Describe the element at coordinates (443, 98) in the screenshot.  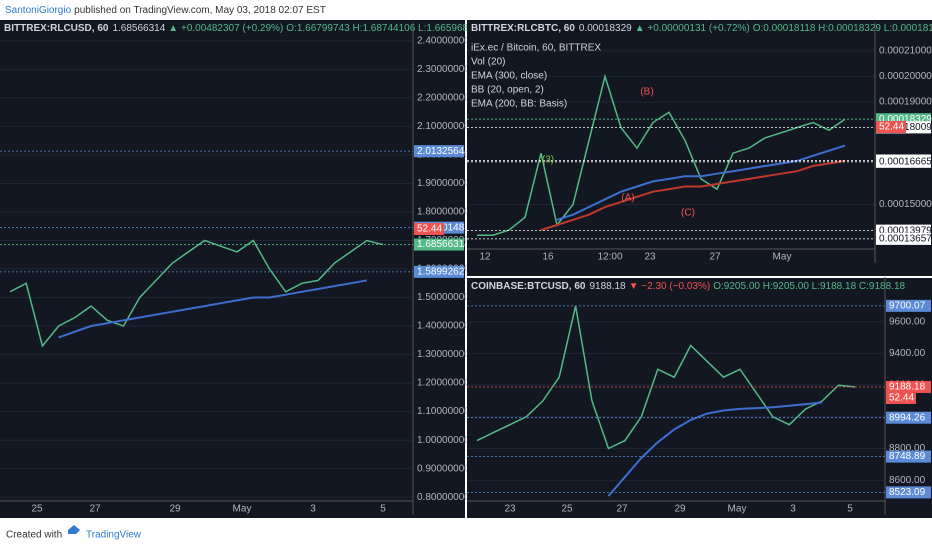
I see `y-tick-label: 2.20000000` at that location.